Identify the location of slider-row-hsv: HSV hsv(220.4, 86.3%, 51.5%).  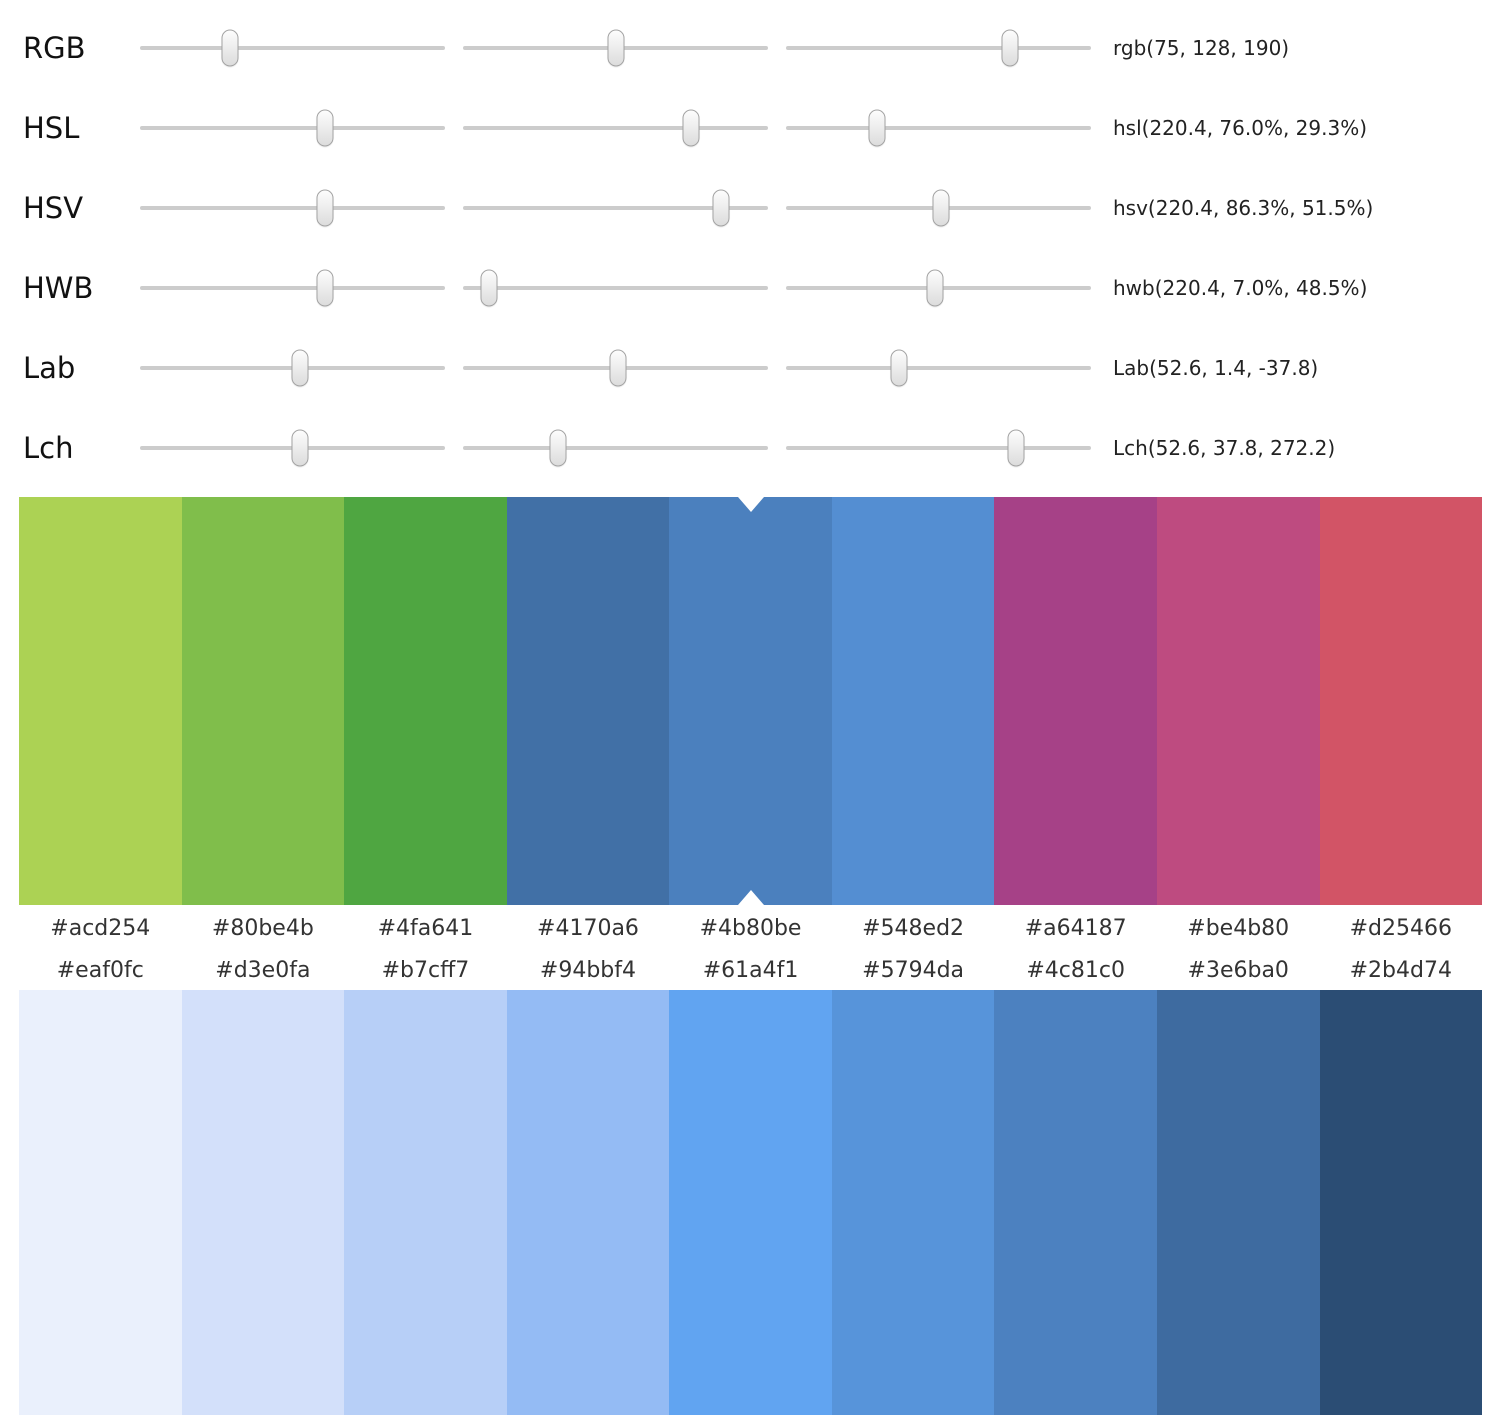
(750, 208).